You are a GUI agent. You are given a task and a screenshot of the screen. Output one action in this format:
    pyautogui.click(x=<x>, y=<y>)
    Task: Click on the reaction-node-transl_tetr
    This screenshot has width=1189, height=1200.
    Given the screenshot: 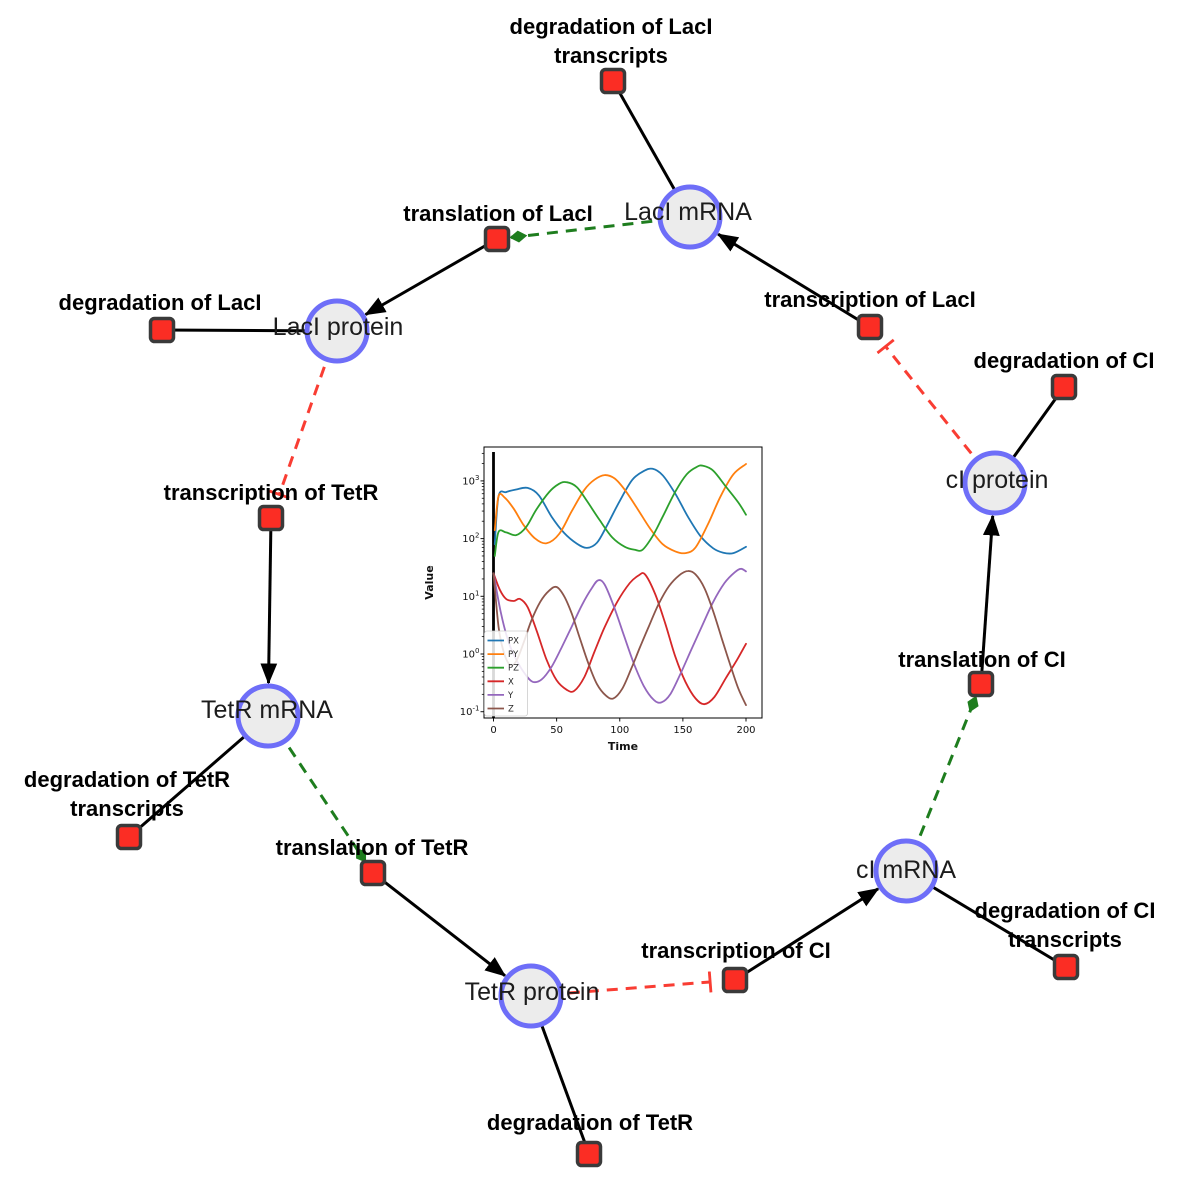 What is the action you would take?
    pyautogui.click(x=373, y=873)
    